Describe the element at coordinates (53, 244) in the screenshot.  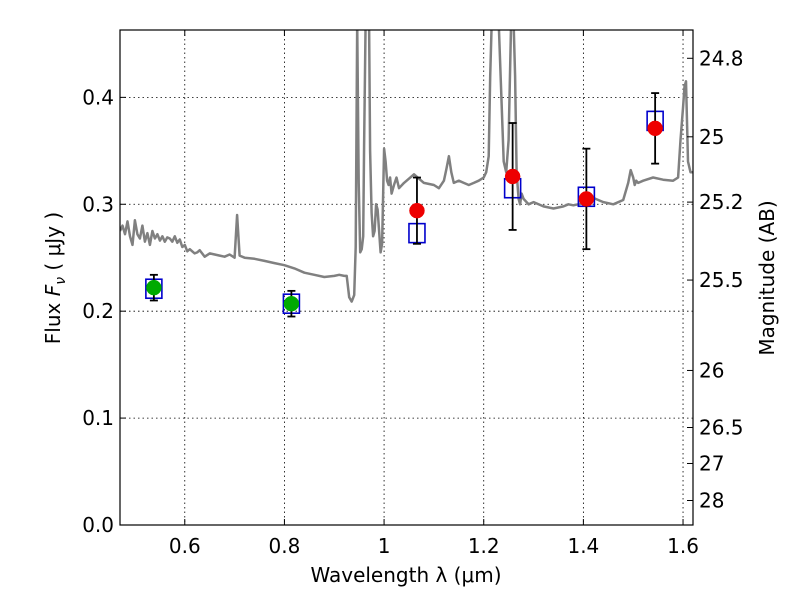
I see `y-axis-title-unit: ( μJy )` at that location.